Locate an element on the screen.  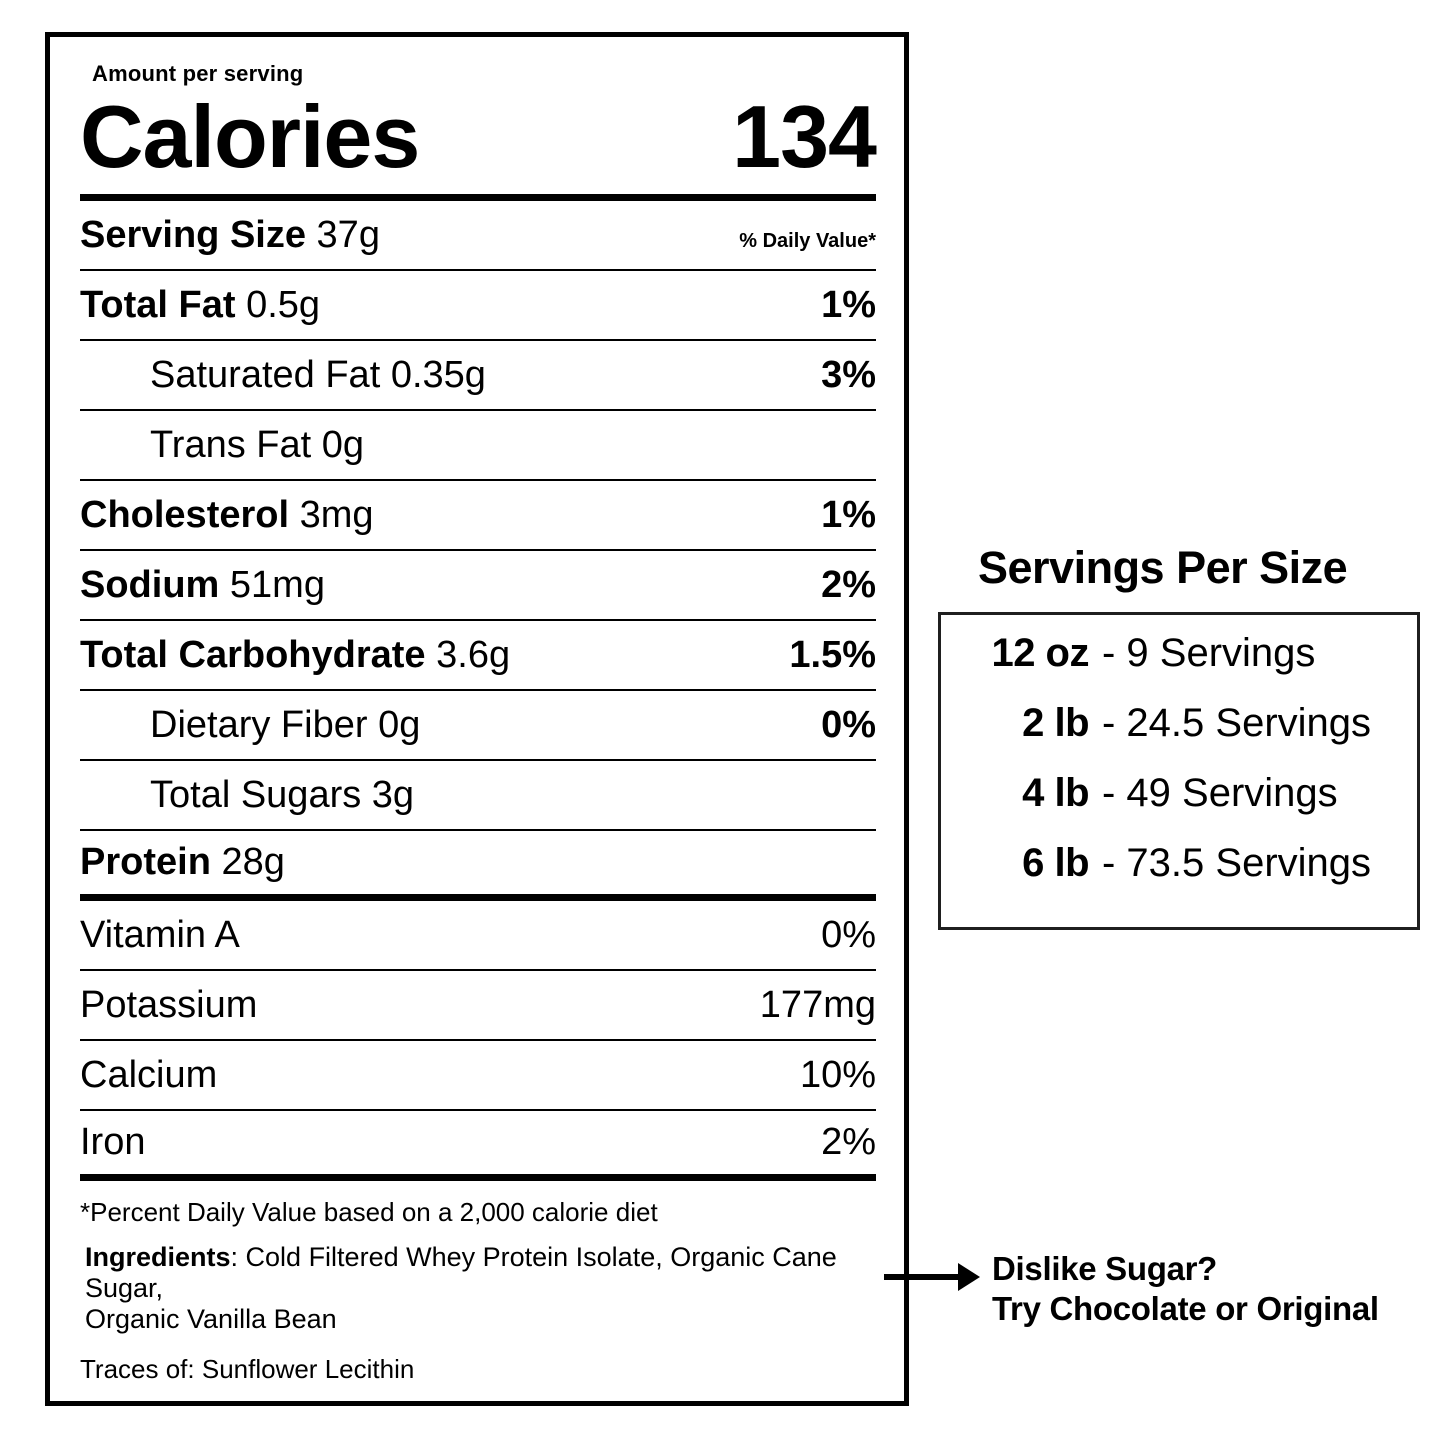
nutrient-amount: 37g is located at coordinates (348, 234).